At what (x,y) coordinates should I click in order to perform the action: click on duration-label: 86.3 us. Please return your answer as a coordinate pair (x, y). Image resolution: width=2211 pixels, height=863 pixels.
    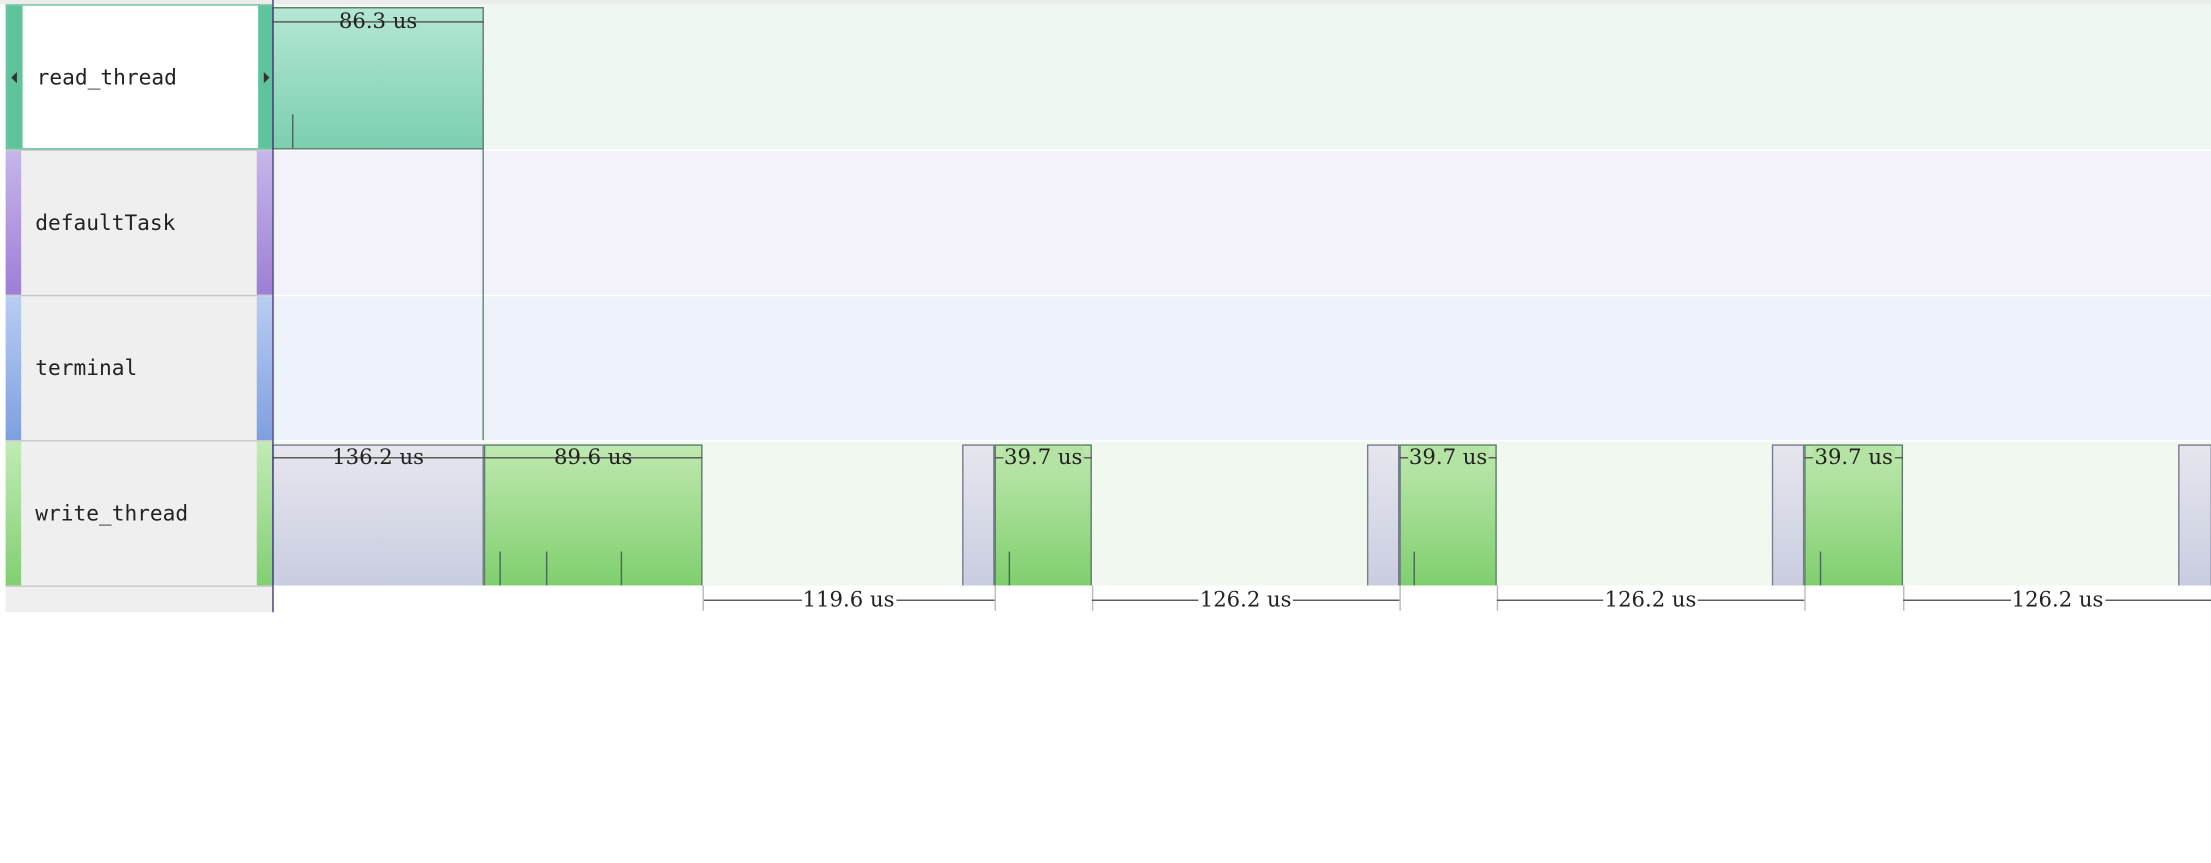
    Looking at the image, I should click on (378, 21).